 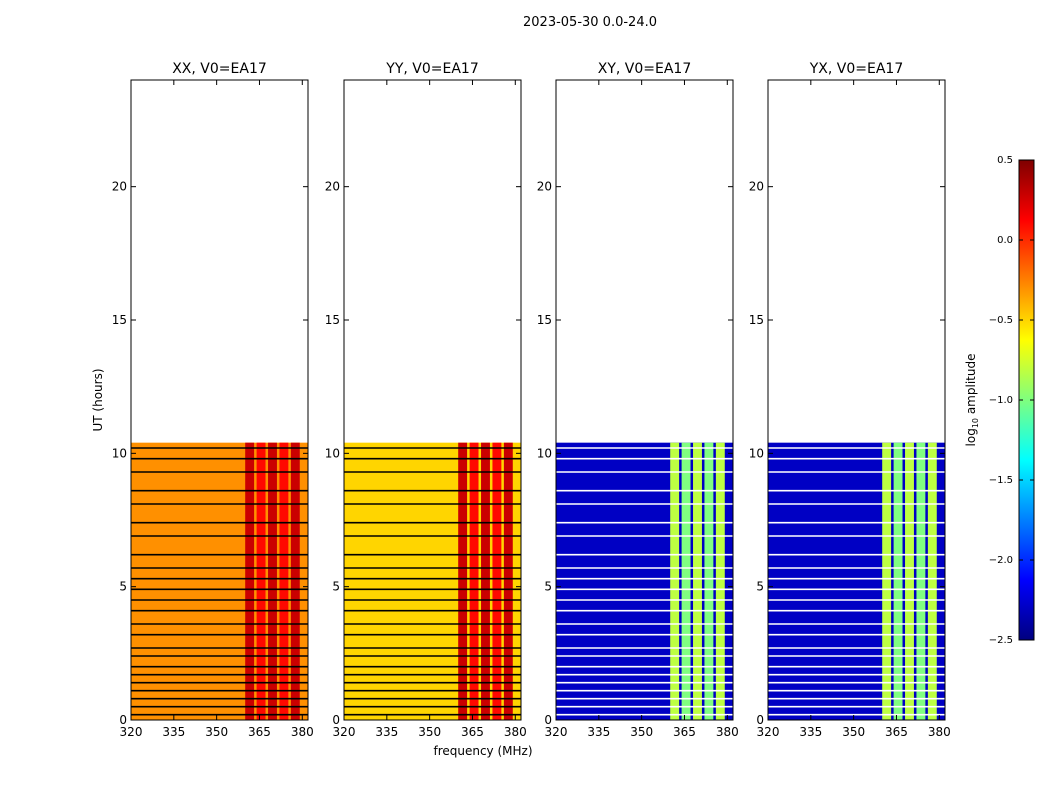 I want to click on colorbar-tick-label: 0.5, so click(x=1005, y=160).